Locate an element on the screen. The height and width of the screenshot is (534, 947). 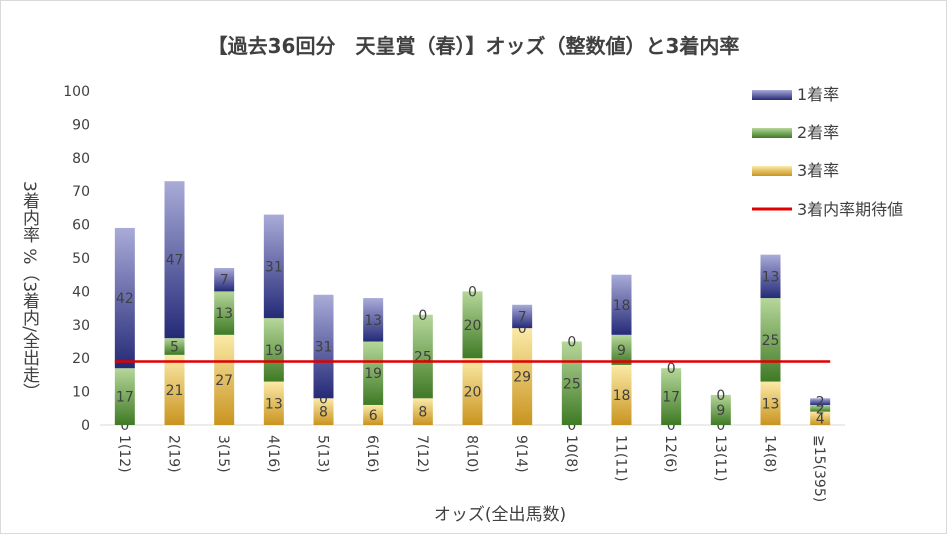
x-tick-label: 12(6) is located at coordinates (670, 454).